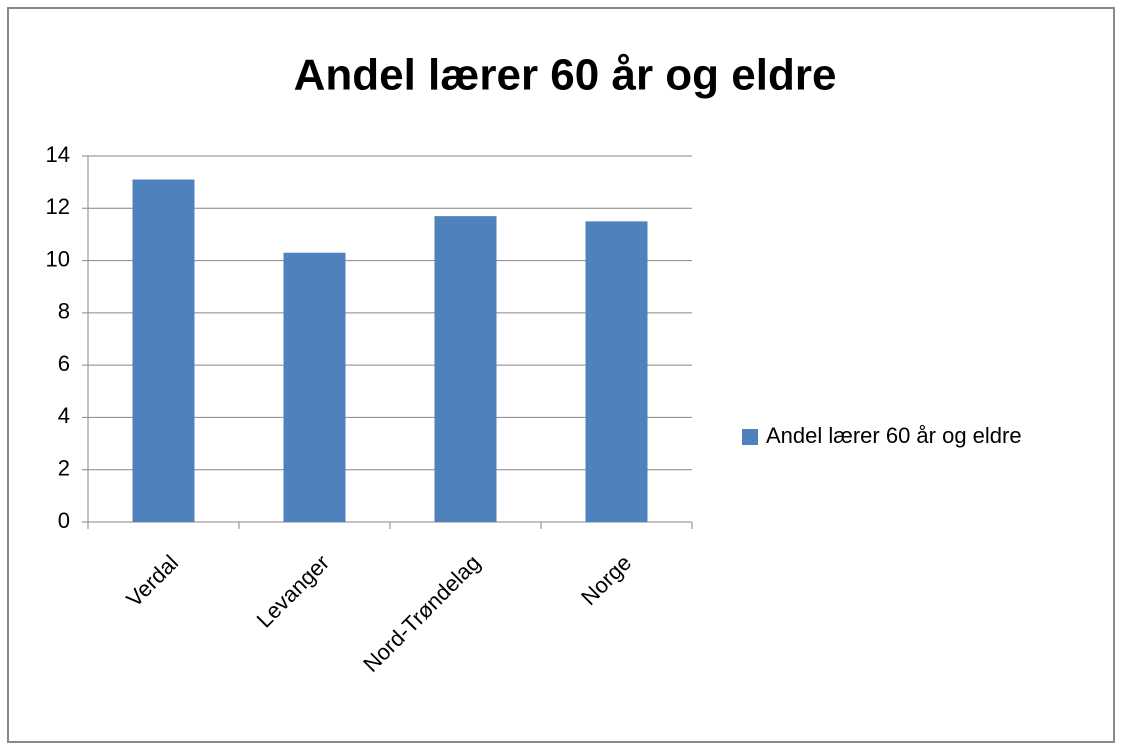 This screenshot has height=744, width=1122. What do you see at coordinates (565, 75) in the screenshot?
I see `chart-title: Andel lærer 60 år og eldre` at bounding box center [565, 75].